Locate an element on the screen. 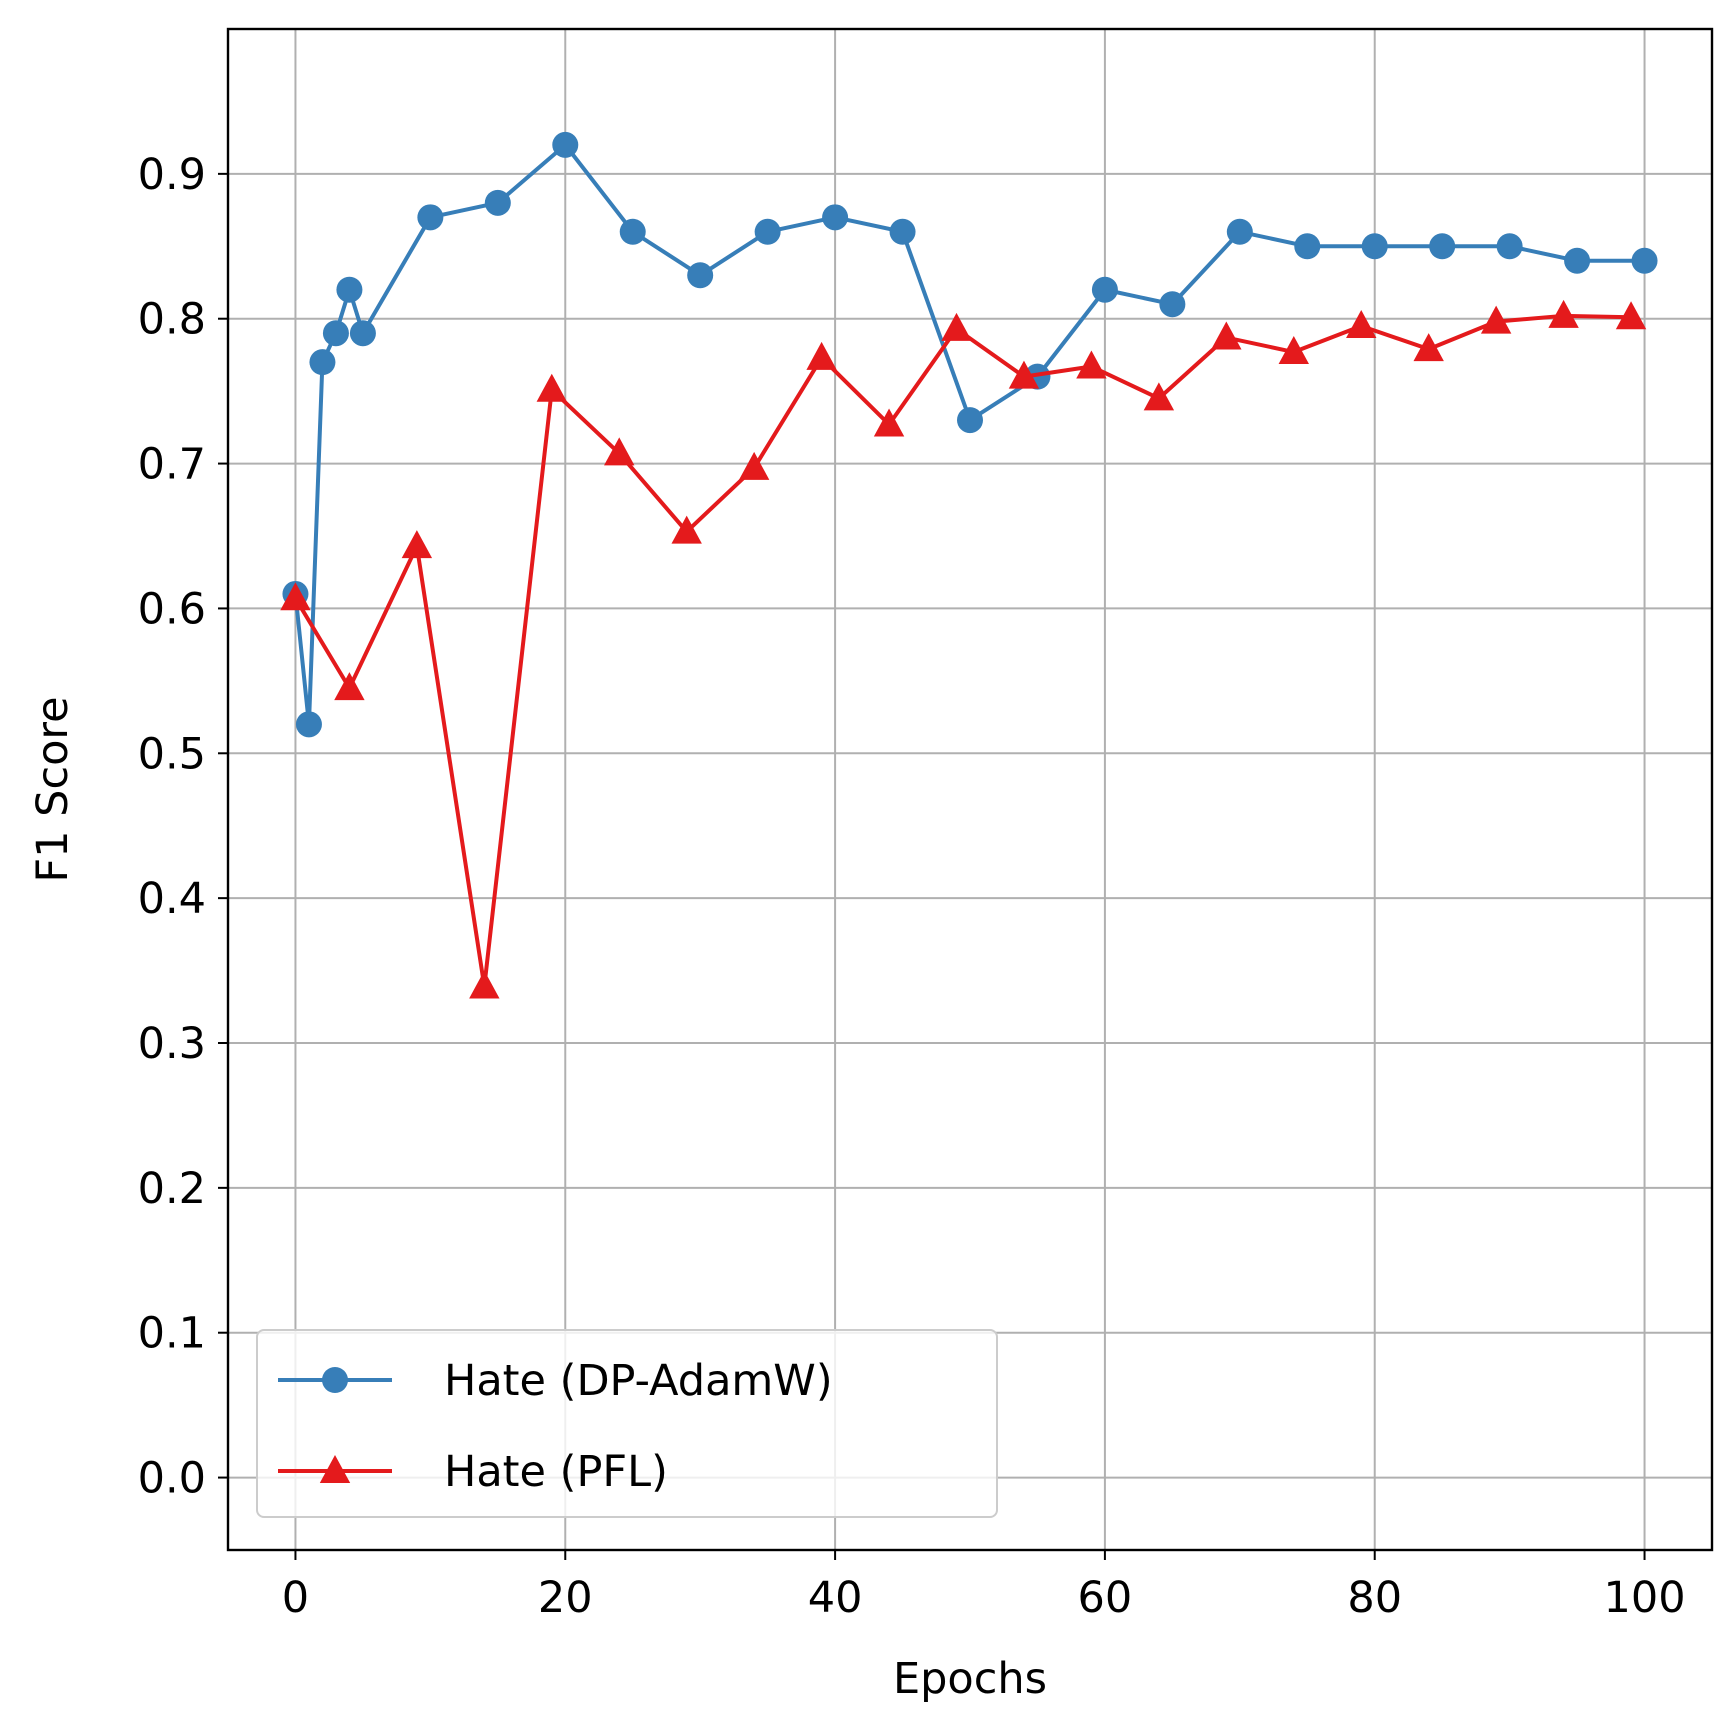  y-tick-label: 0.4 is located at coordinates (172, 899).